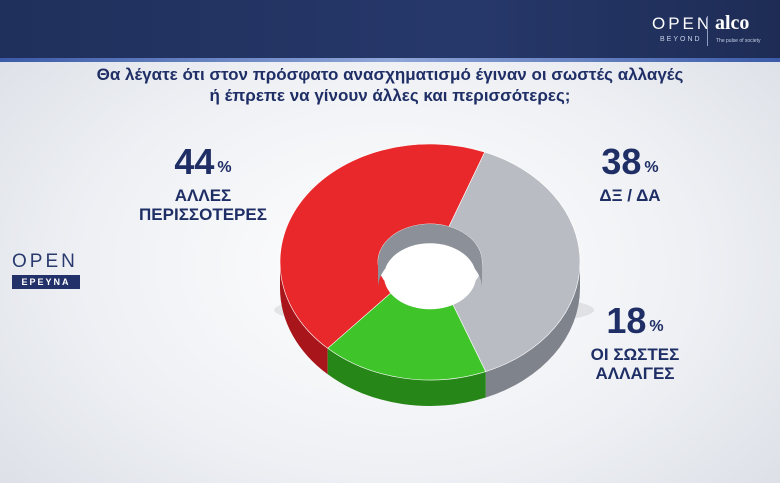 This screenshot has height=483, width=780. Describe the element at coordinates (626, 320) in the screenshot. I see `slice-value-label: 18` at that location.